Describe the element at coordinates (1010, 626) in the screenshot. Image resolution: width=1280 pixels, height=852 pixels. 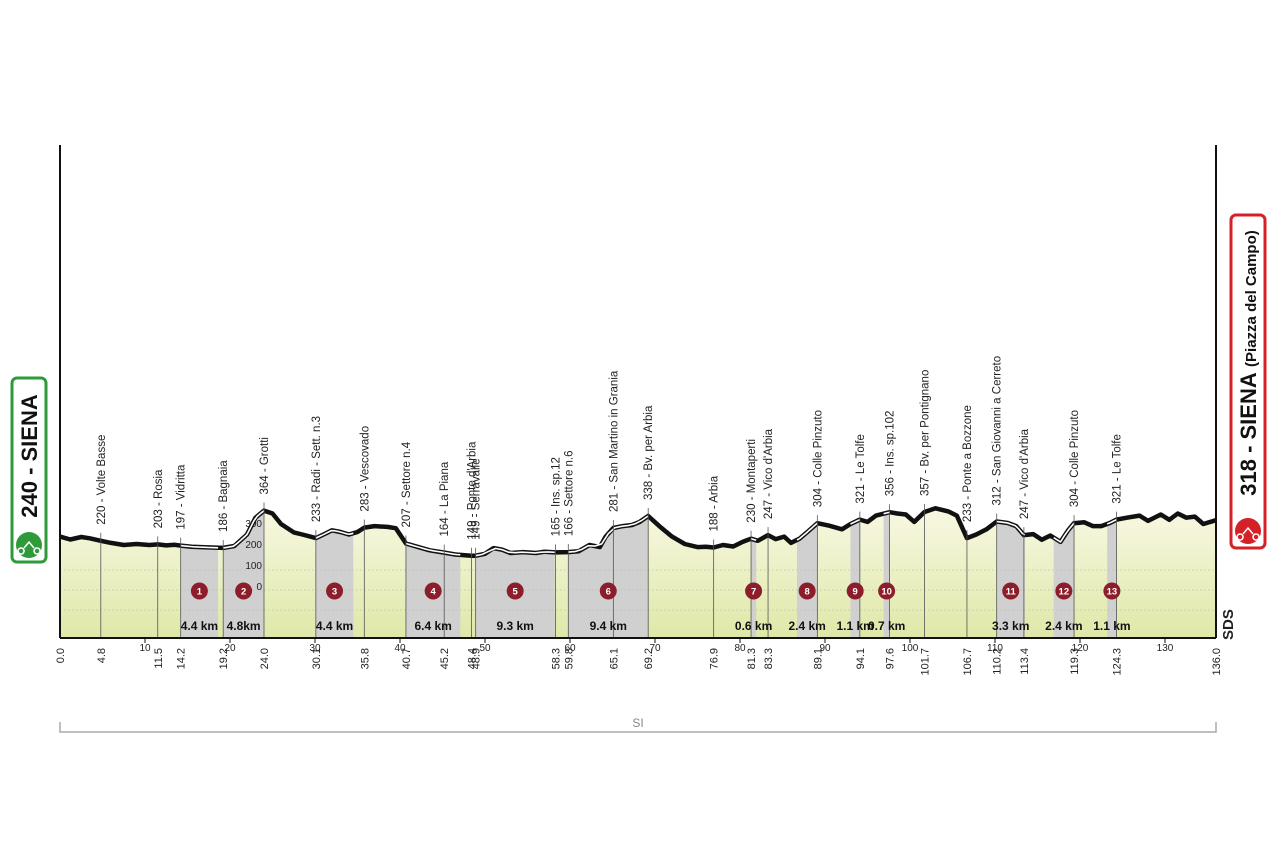
I see `sector-length: 3.3 km` at that location.